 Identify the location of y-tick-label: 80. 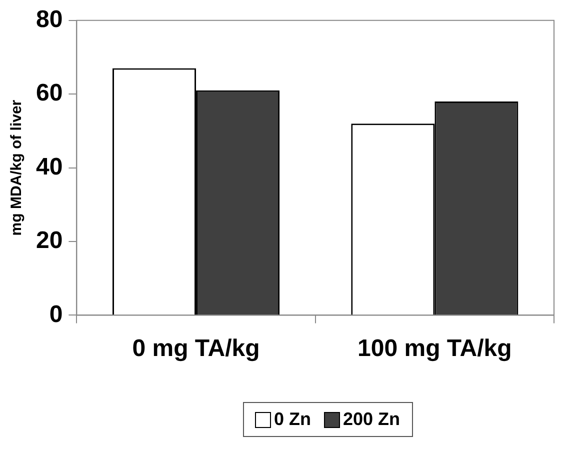
(49, 20).